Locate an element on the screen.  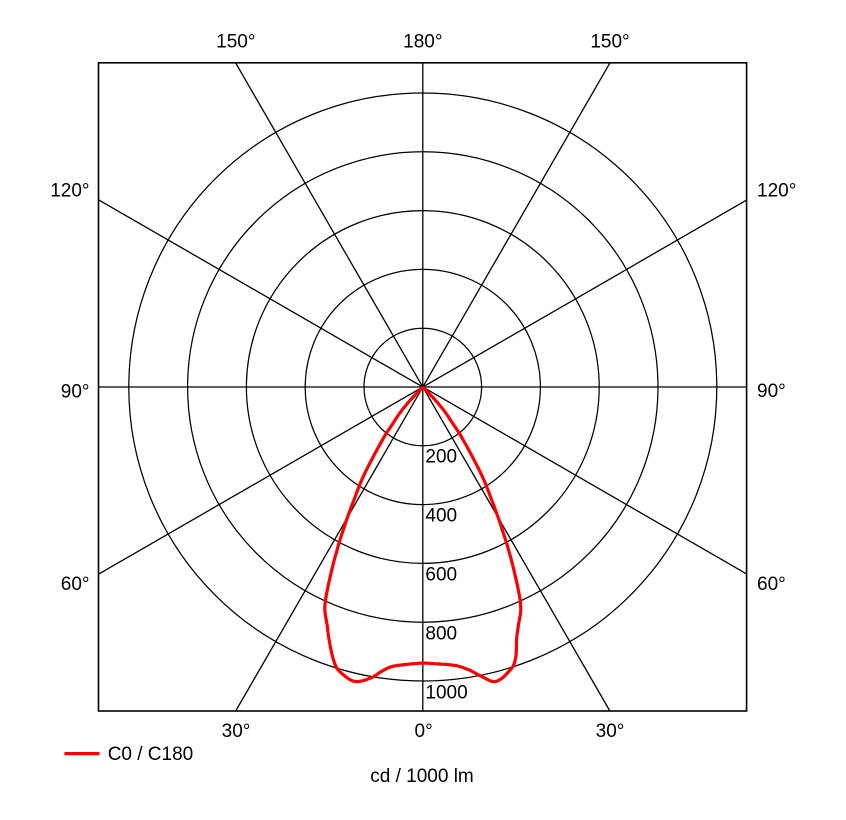
svg-text: 200 is located at coordinates (441, 456).